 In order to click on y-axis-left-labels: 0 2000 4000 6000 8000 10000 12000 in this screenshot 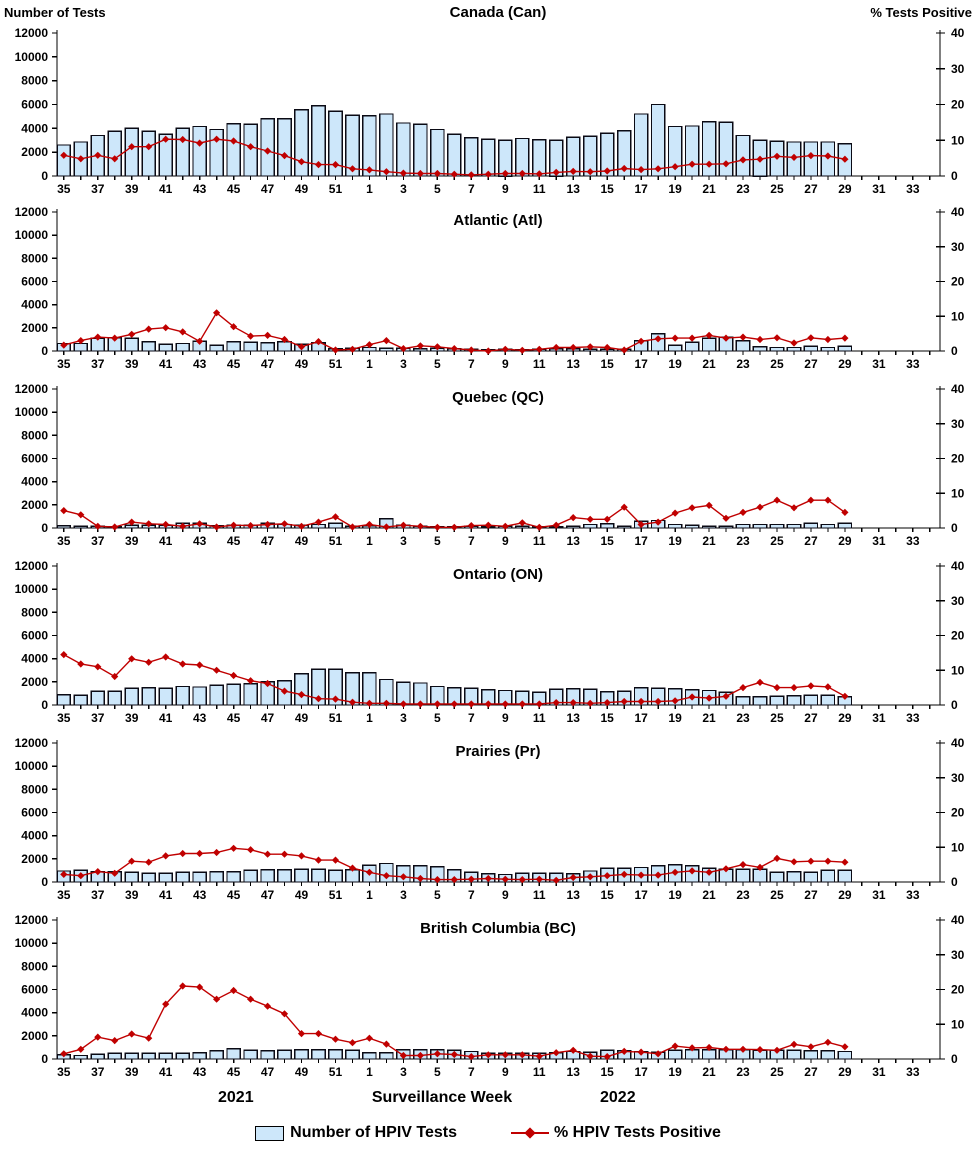, I will do `click(32, 635)`.